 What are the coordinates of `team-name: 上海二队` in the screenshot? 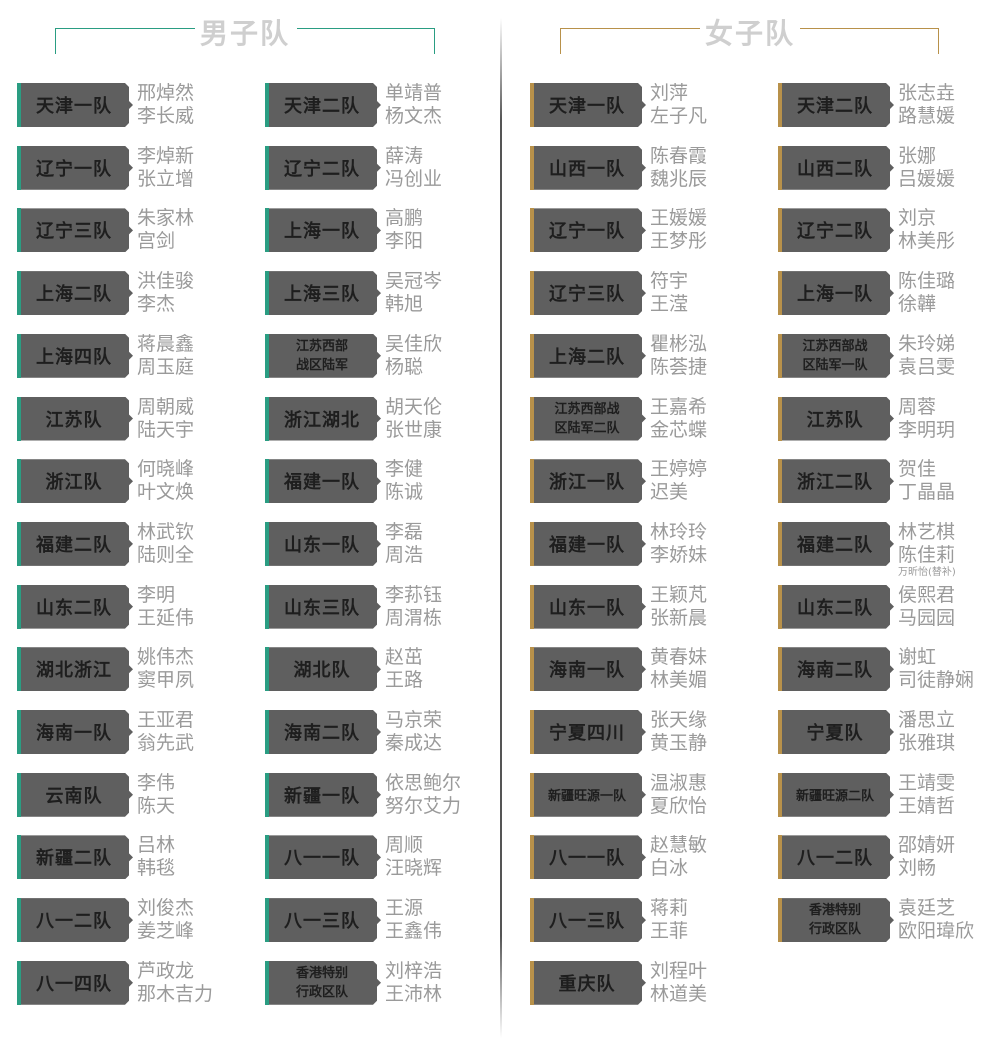 It's located at (587, 356).